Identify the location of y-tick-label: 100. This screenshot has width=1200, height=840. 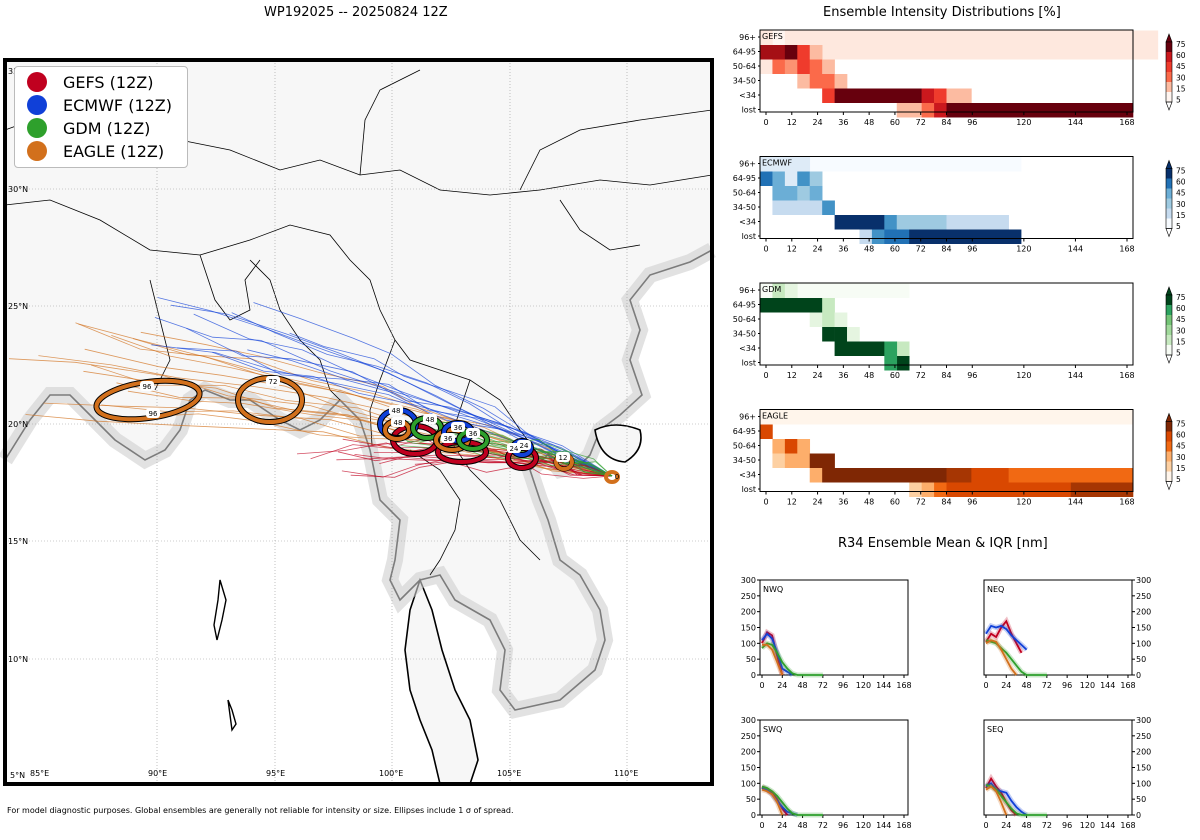
(1143, 783).